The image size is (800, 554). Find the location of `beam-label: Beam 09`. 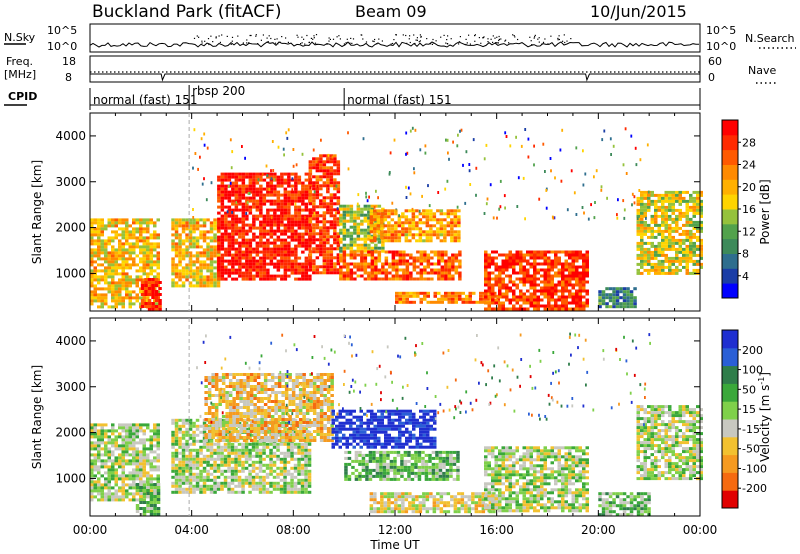

beam-label: Beam 09 is located at coordinates (391, 11).